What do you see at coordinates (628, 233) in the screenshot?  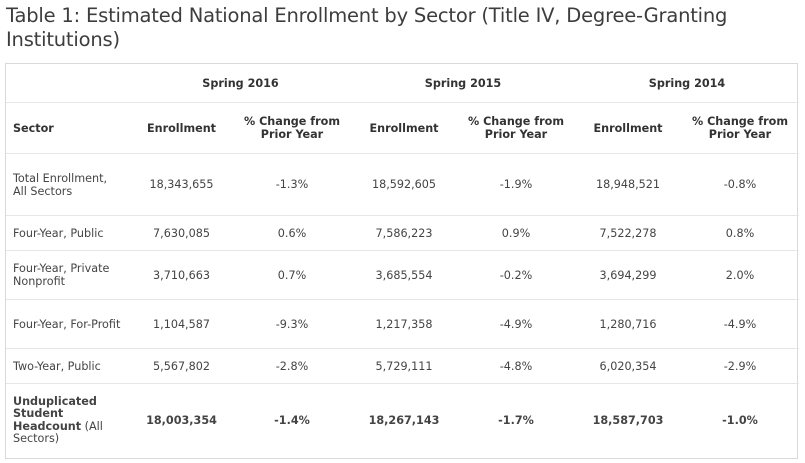 I see `enrollment-cell: 7,522,278` at bounding box center [628, 233].